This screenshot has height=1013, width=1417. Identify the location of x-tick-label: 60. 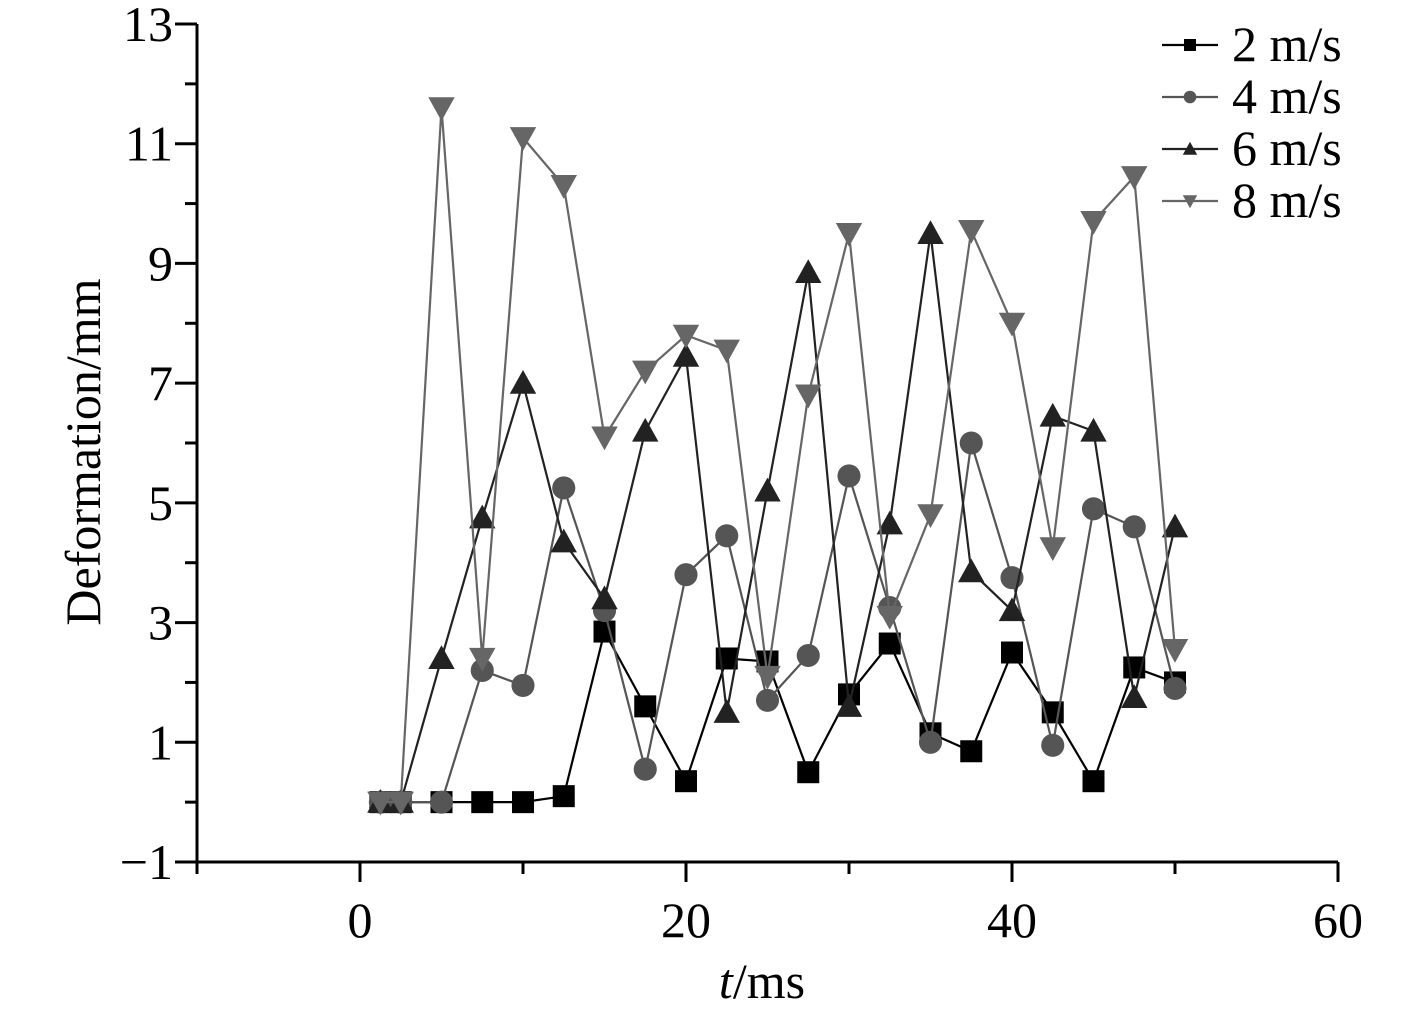
(1338, 920).